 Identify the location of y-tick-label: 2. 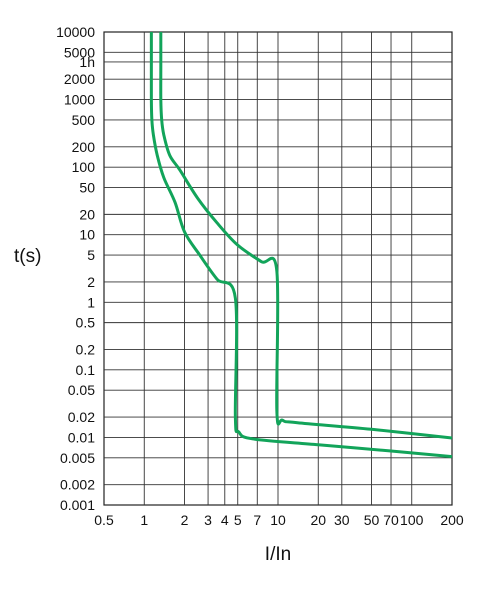
(91, 282).